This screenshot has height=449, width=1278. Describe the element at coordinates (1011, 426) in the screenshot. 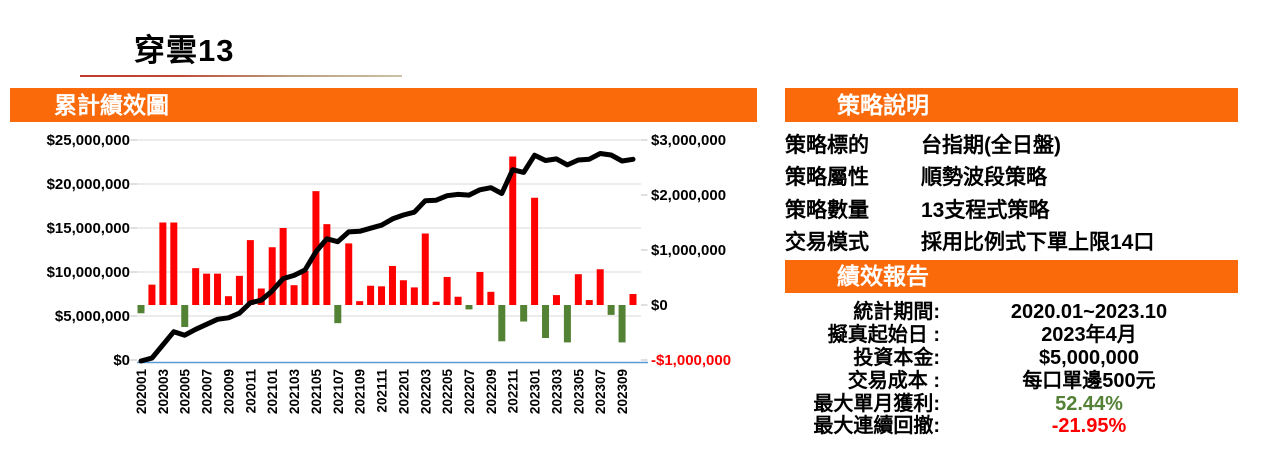

I see `report-row: 最大連續回撤: -21.95%` at that location.